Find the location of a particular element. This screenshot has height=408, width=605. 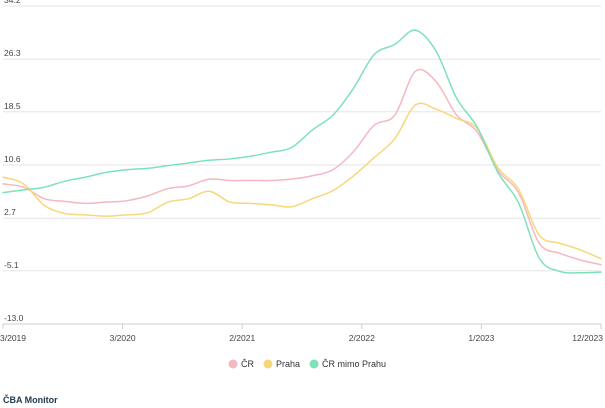

y-tick-label: 10.6 is located at coordinates (12, 159).